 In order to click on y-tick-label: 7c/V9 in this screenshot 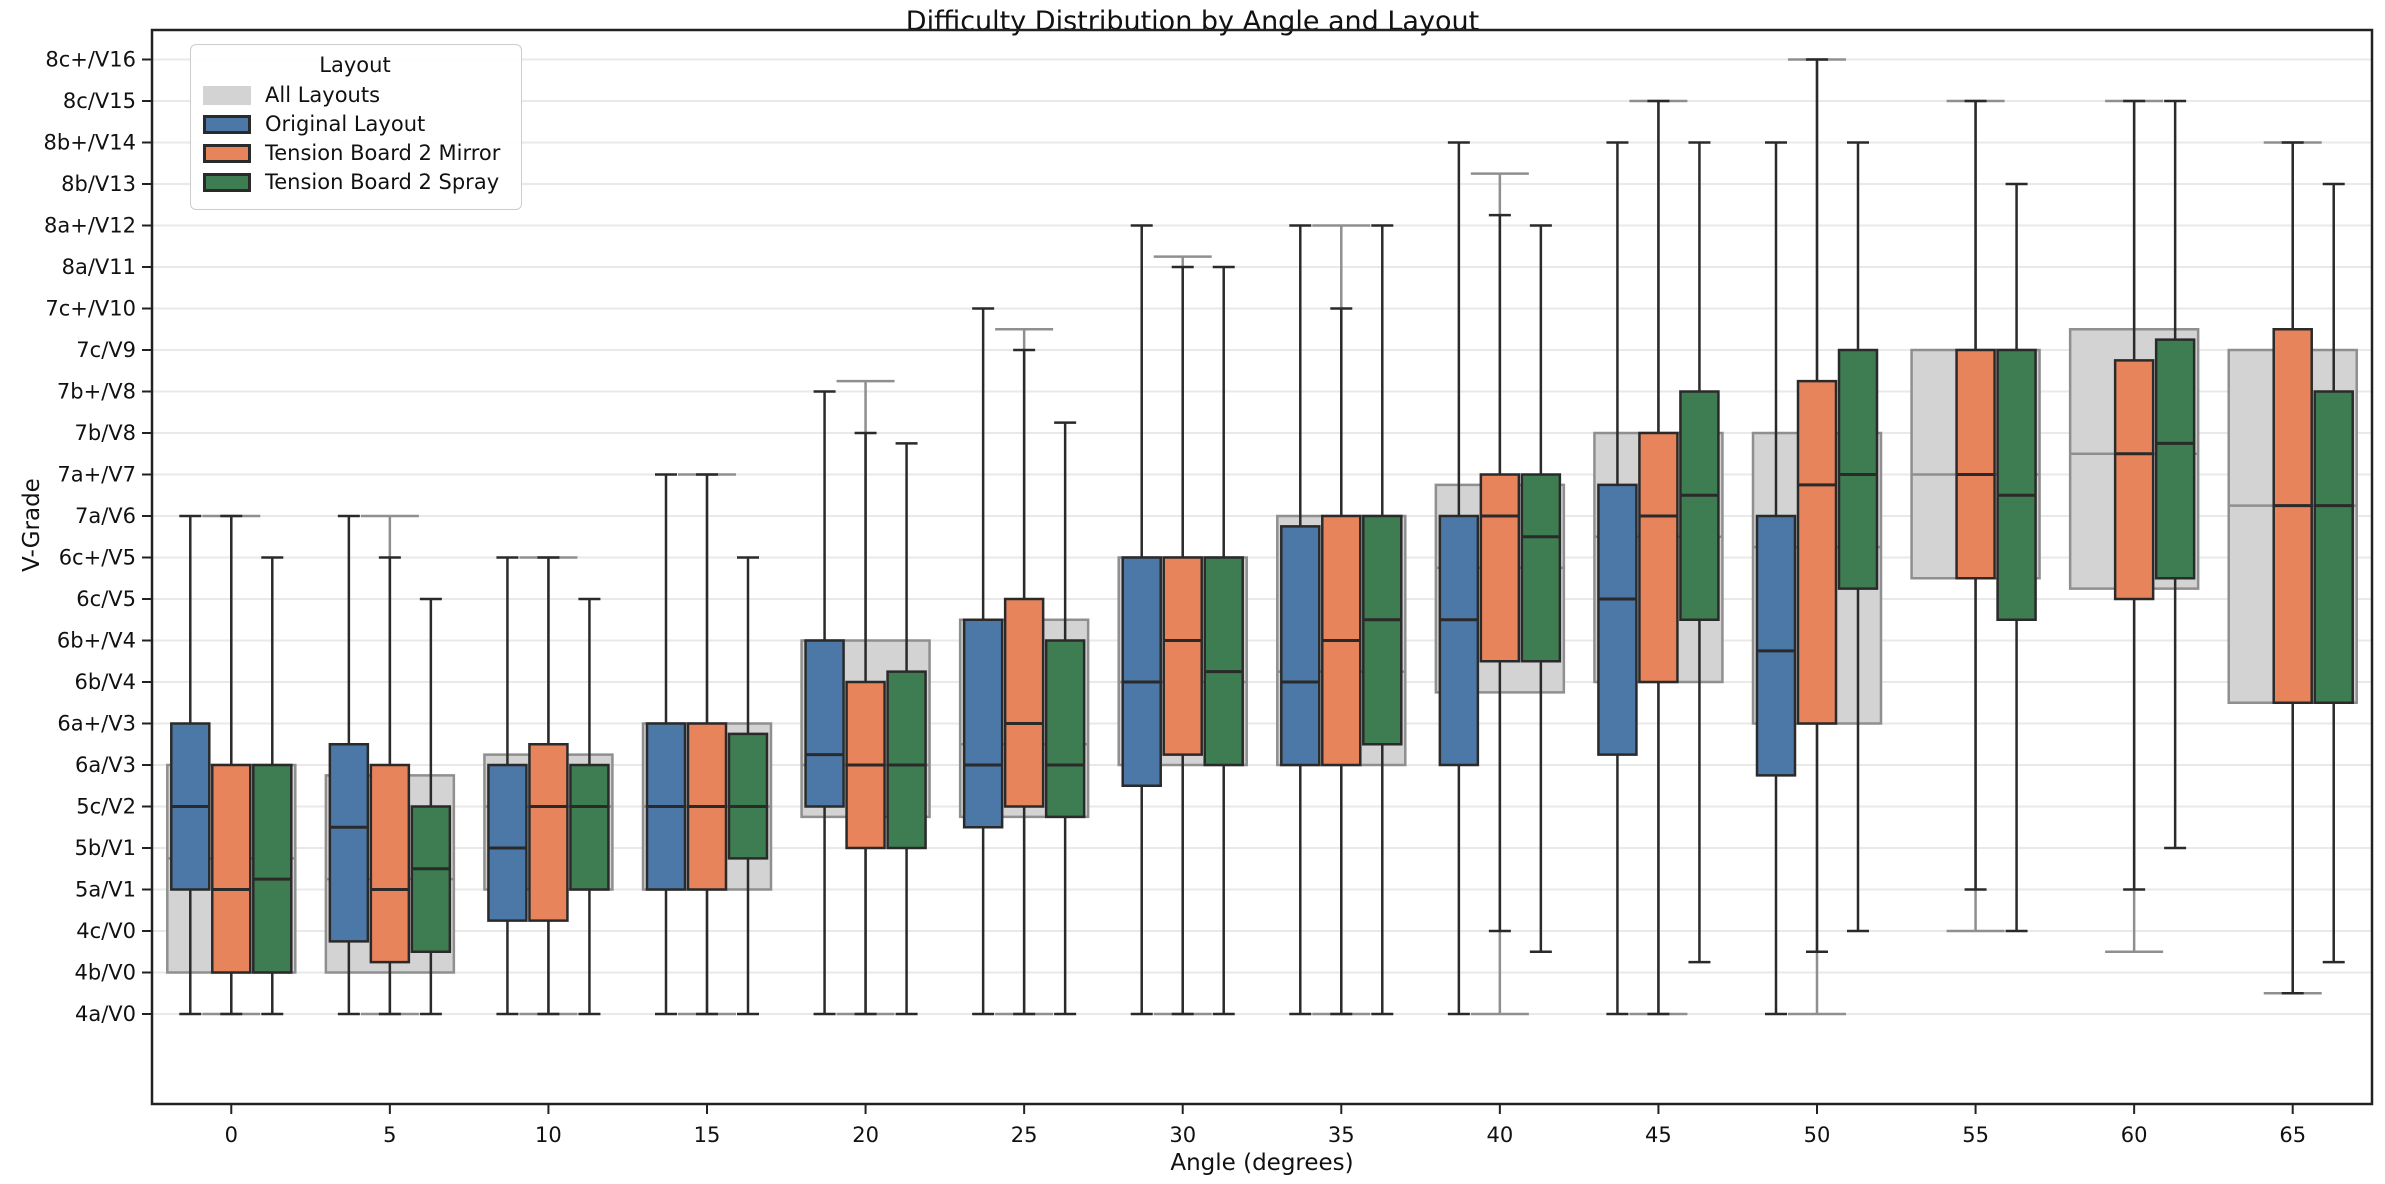, I will do `click(106, 350)`.